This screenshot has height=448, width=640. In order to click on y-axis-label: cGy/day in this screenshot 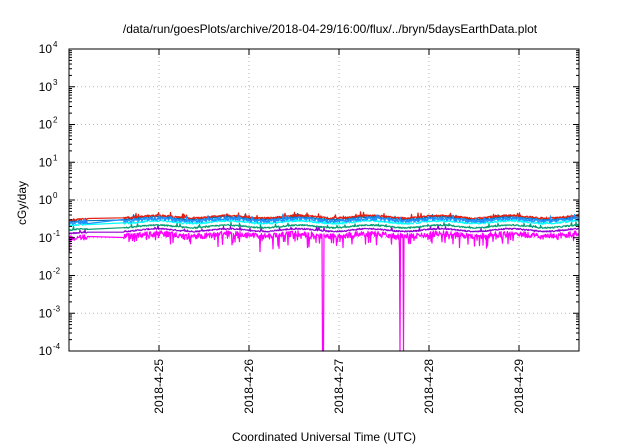, I will do `click(22, 203)`.